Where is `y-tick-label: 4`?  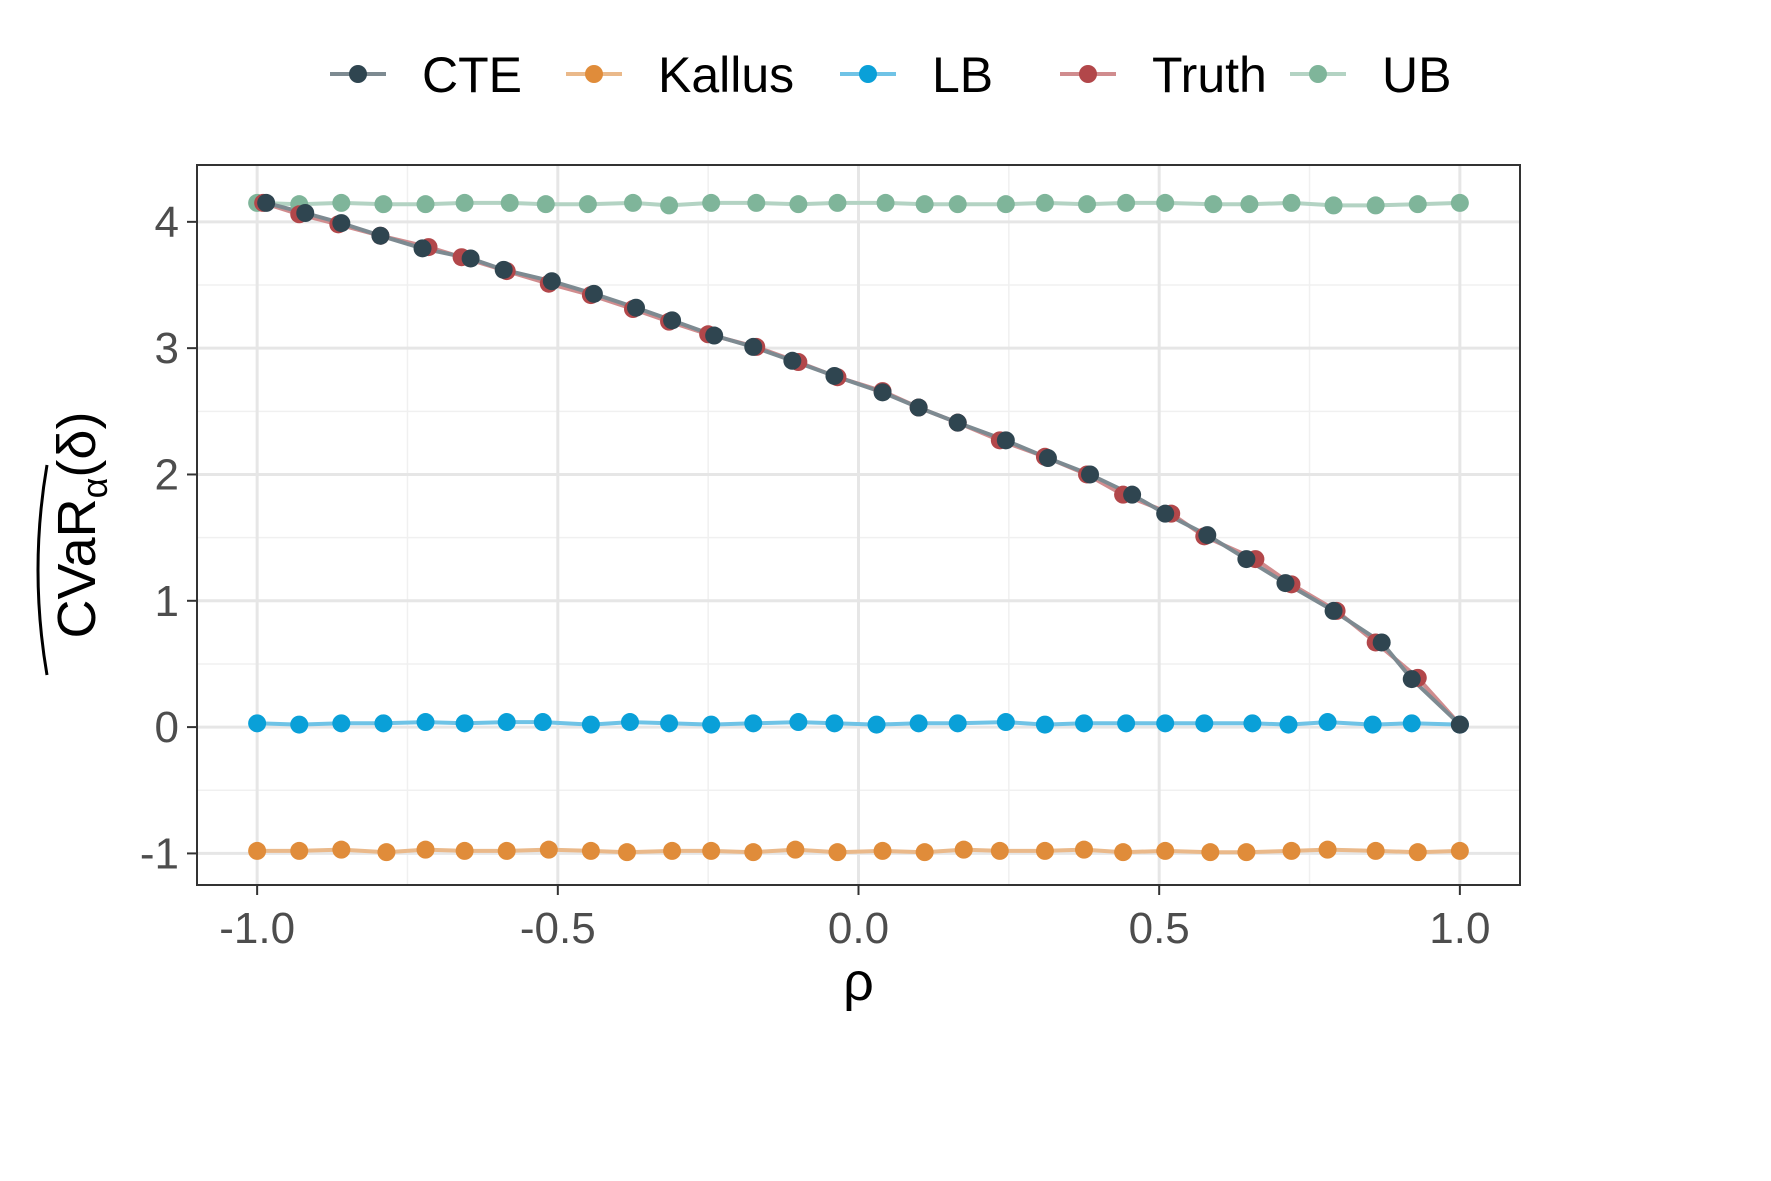
y-tick-label: 4 is located at coordinates (167, 222).